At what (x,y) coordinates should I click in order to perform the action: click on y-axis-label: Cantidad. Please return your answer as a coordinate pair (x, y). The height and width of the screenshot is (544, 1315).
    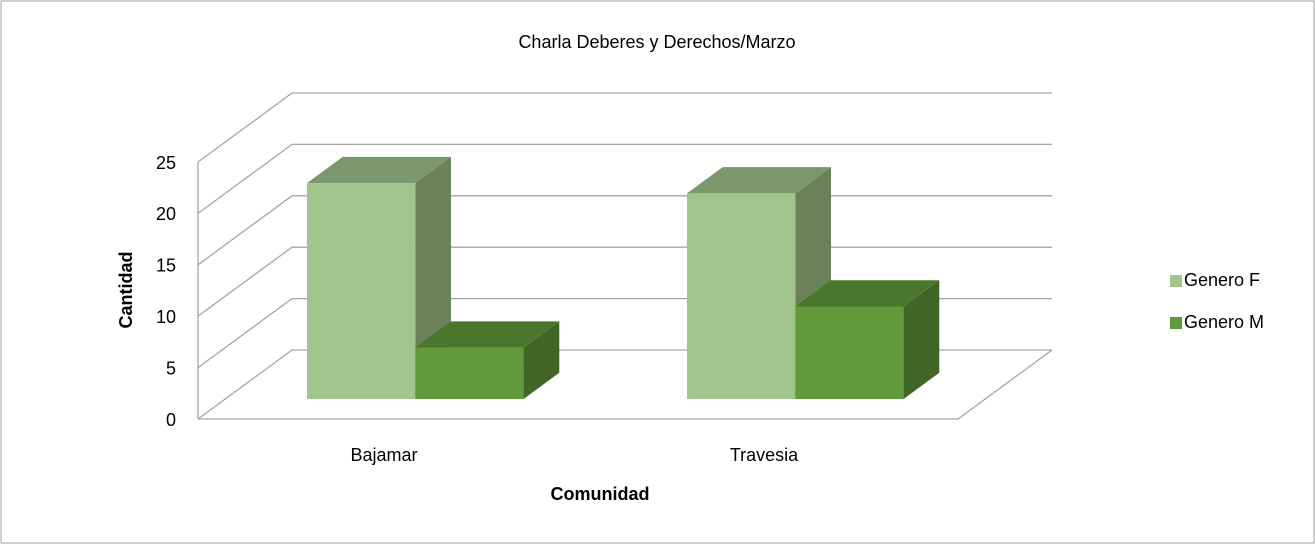
    Looking at the image, I should click on (126, 289).